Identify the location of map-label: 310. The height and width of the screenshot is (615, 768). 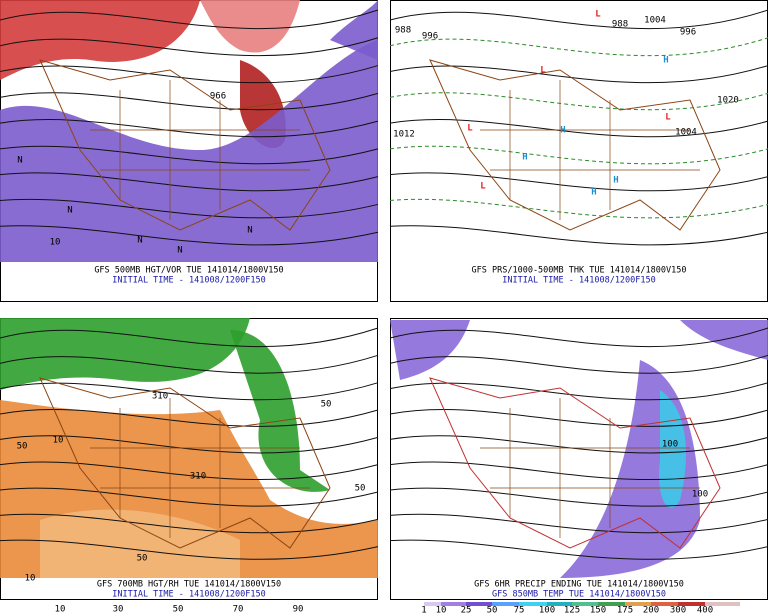
(160, 397).